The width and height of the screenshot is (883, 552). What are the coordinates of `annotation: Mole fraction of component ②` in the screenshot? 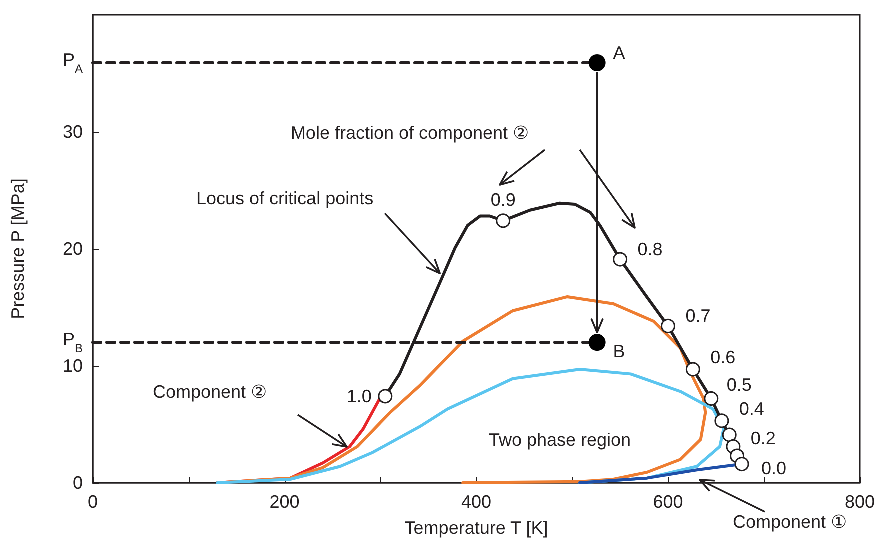 It's located at (410, 133).